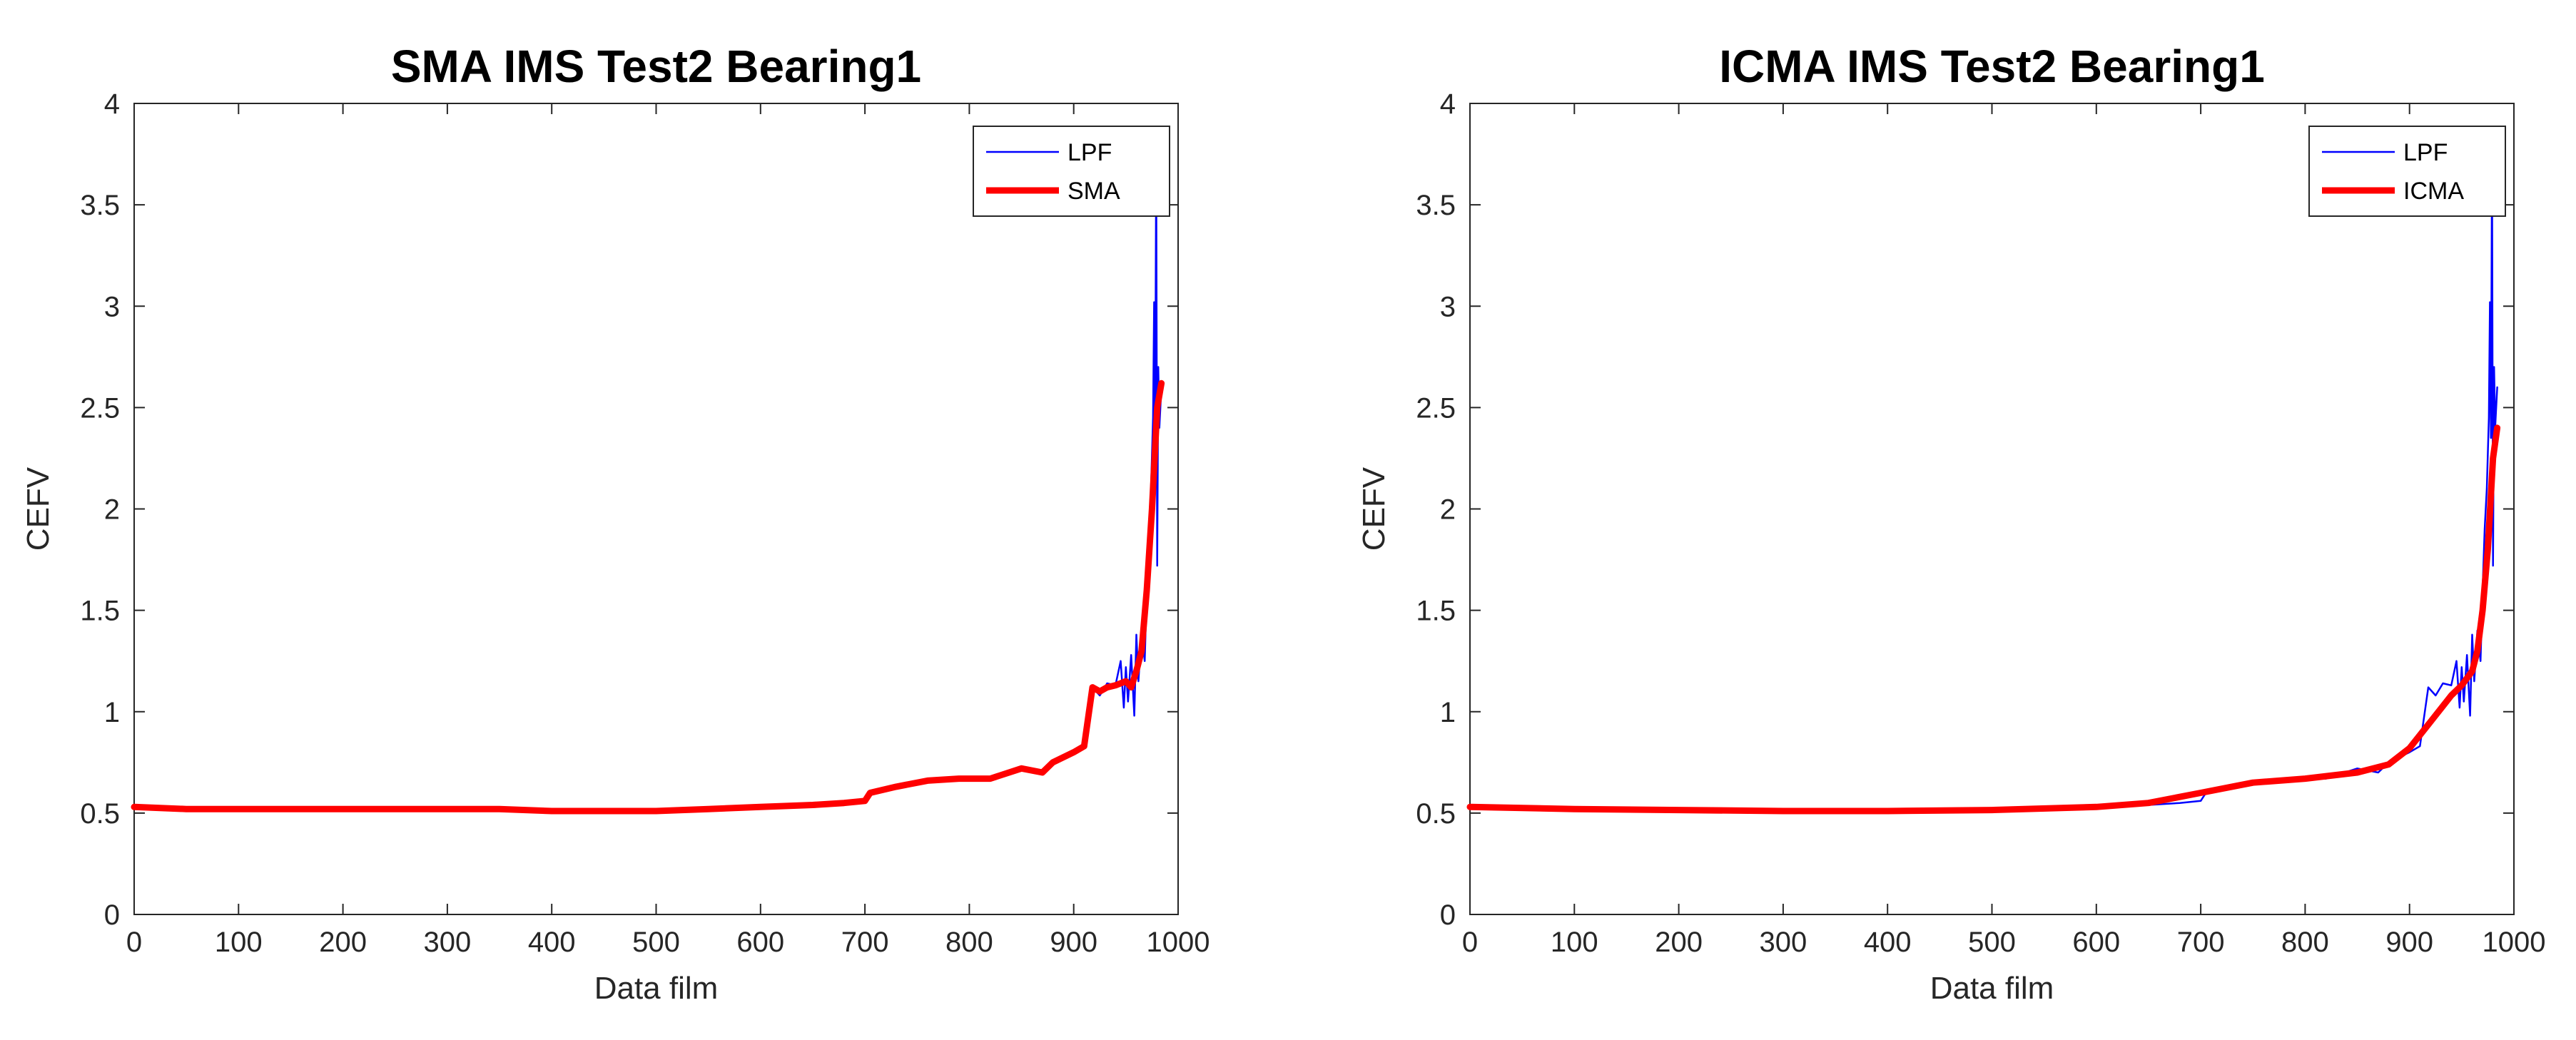  Describe the element at coordinates (656, 66) in the screenshot. I see `chart-title: SMA IMS Test2 Bearing1` at that location.